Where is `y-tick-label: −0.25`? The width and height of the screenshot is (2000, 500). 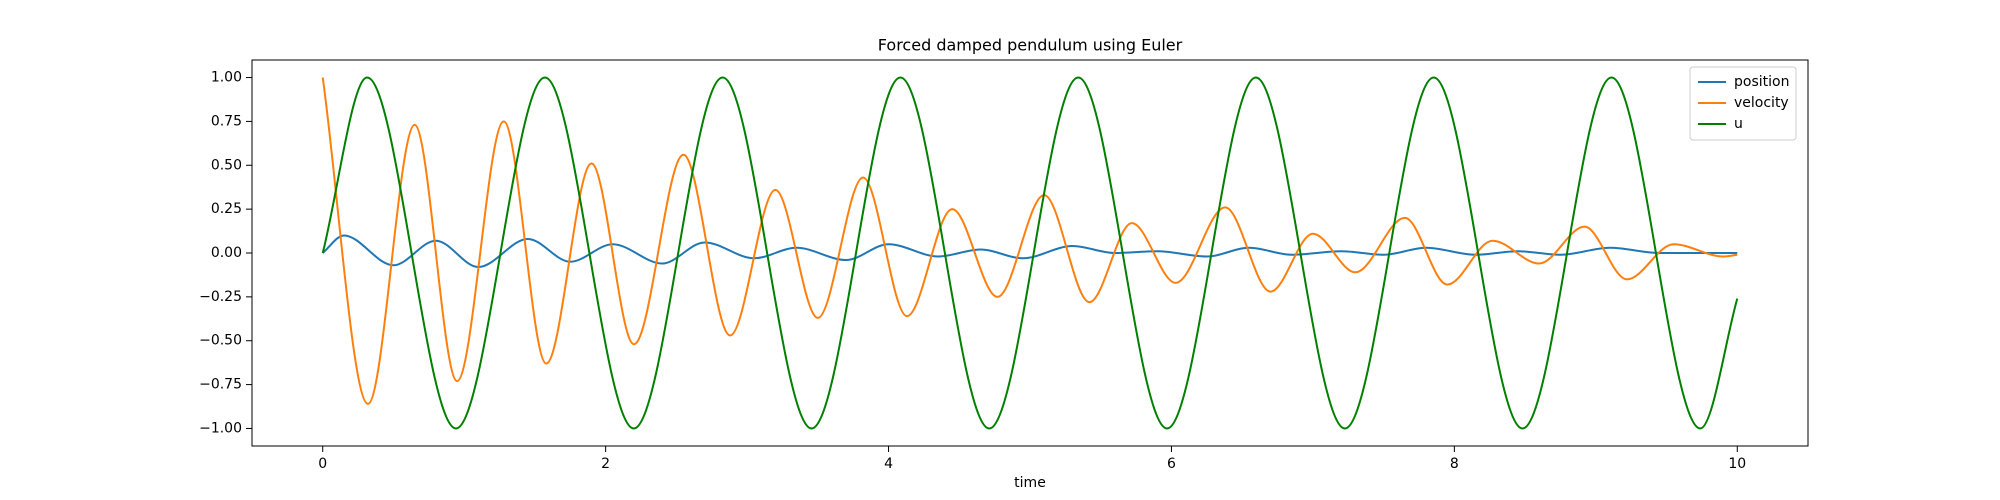 y-tick-label: −0.25 is located at coordinates (220, 297).